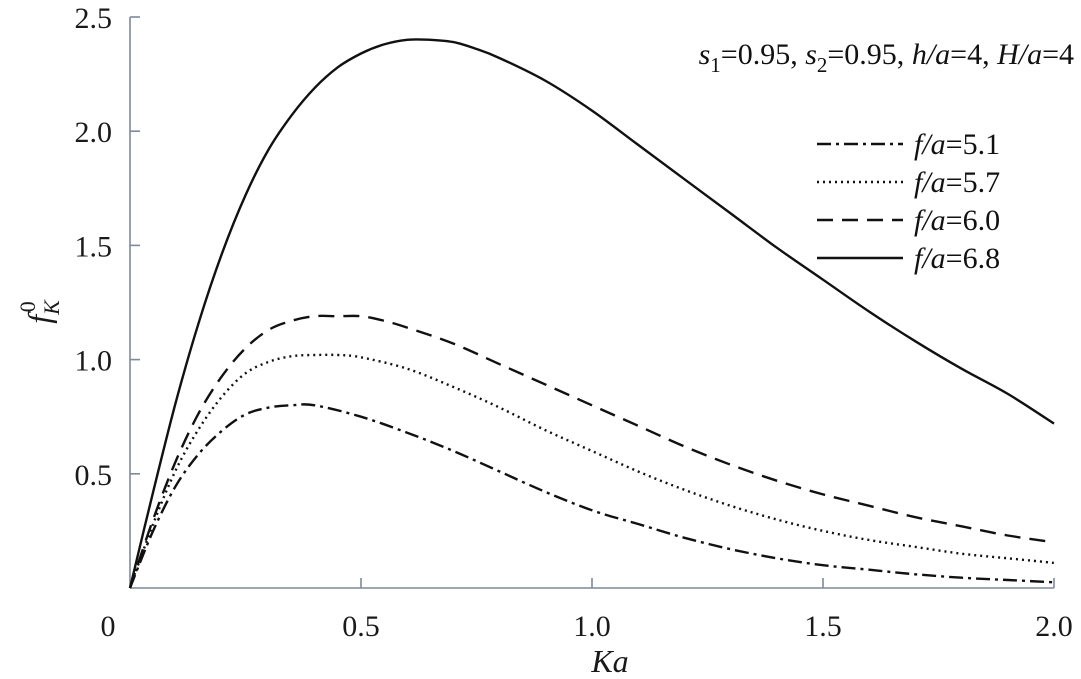 The height and width of the screenshot is (679, 1081). I want to click on x-tick-label: 1.5, so click(823, 626).